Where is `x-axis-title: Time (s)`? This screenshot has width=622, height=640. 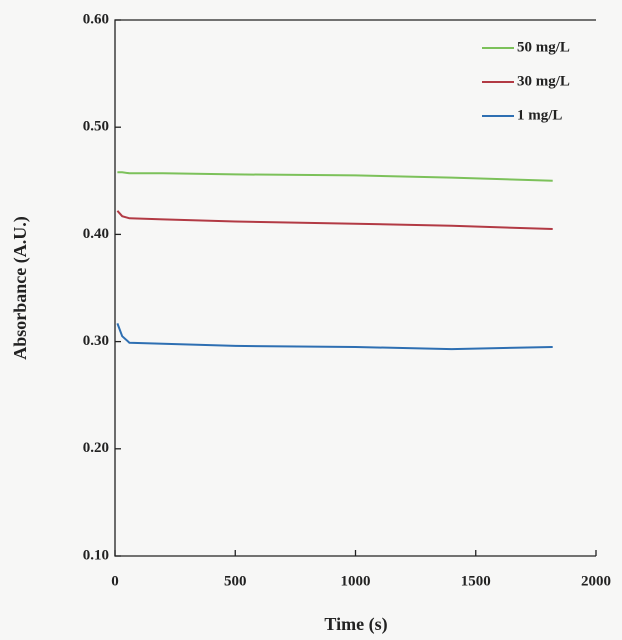 x-axis-title: Time (s) is located at coordinates (355, 624).